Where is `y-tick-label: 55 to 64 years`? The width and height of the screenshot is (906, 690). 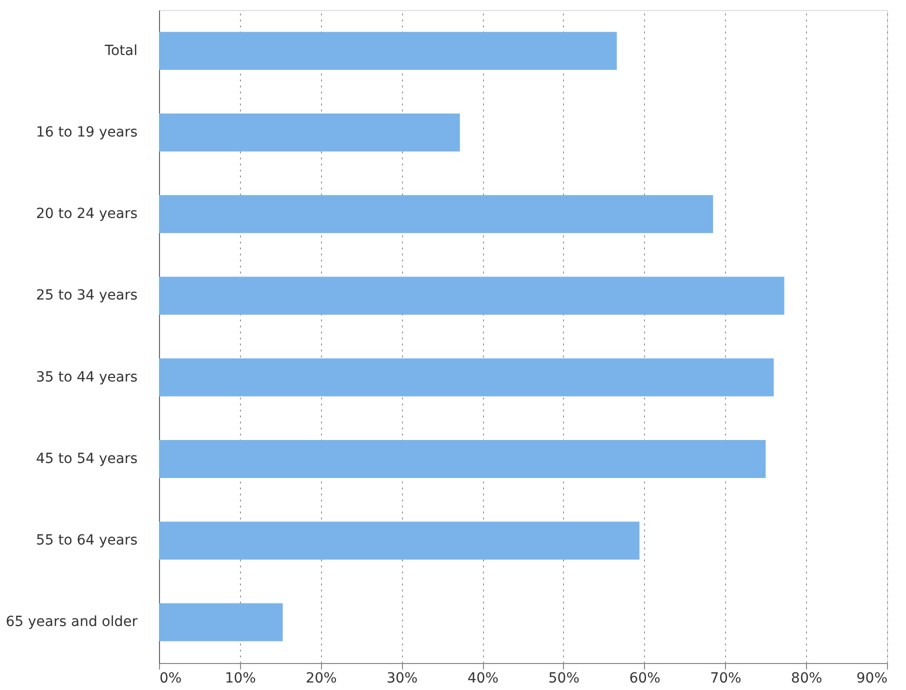 y-tick-label: 55 to 64 years is located at coordinates (87, 540).